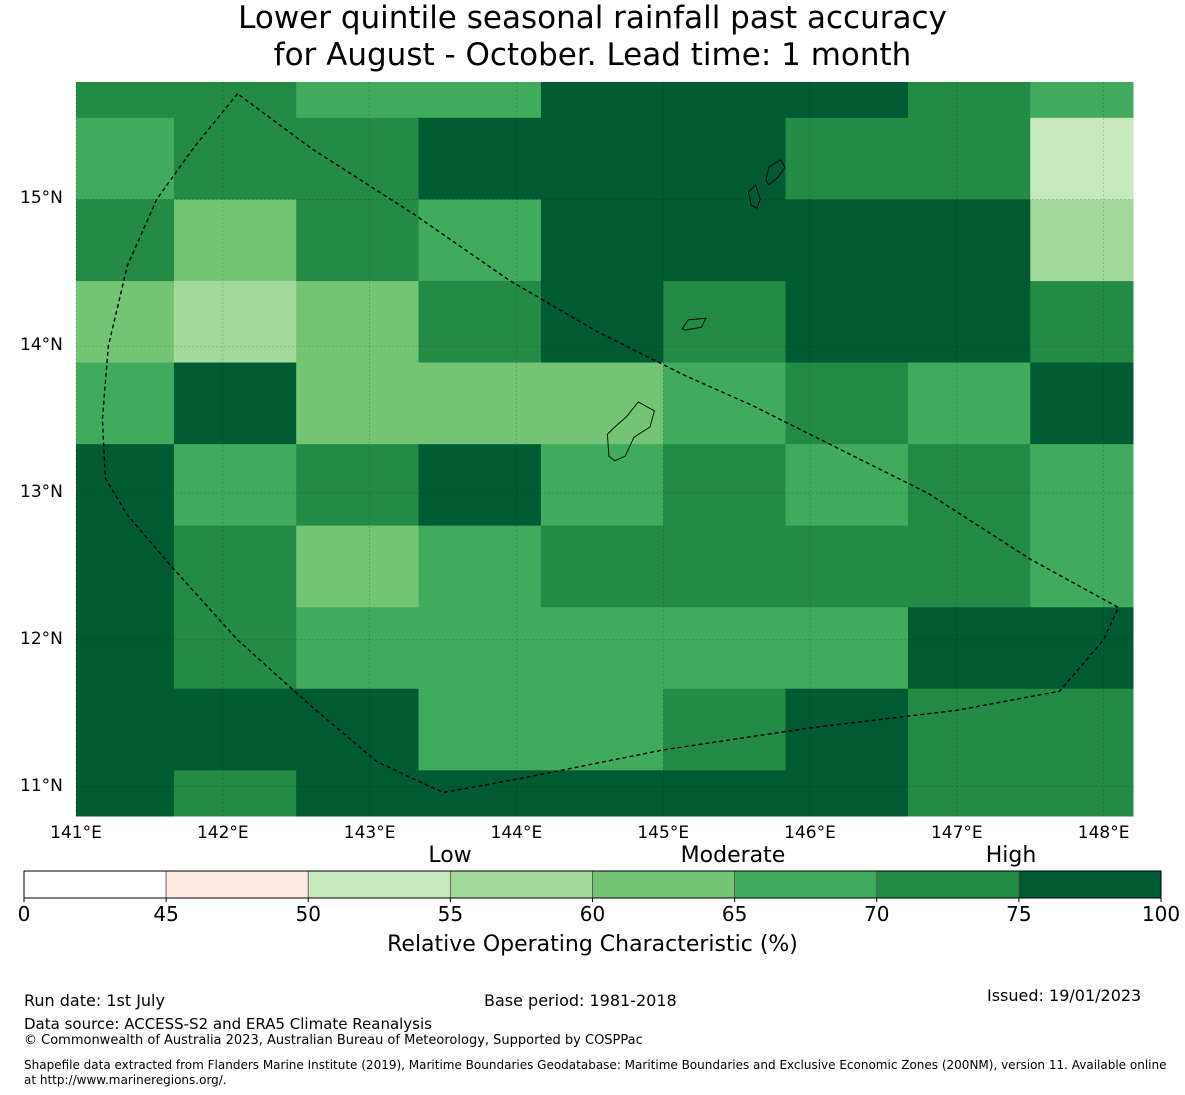  Describe the element at coordinates (41, 492) in the screenshot. I see `latitude-label: 13°N` at that location.